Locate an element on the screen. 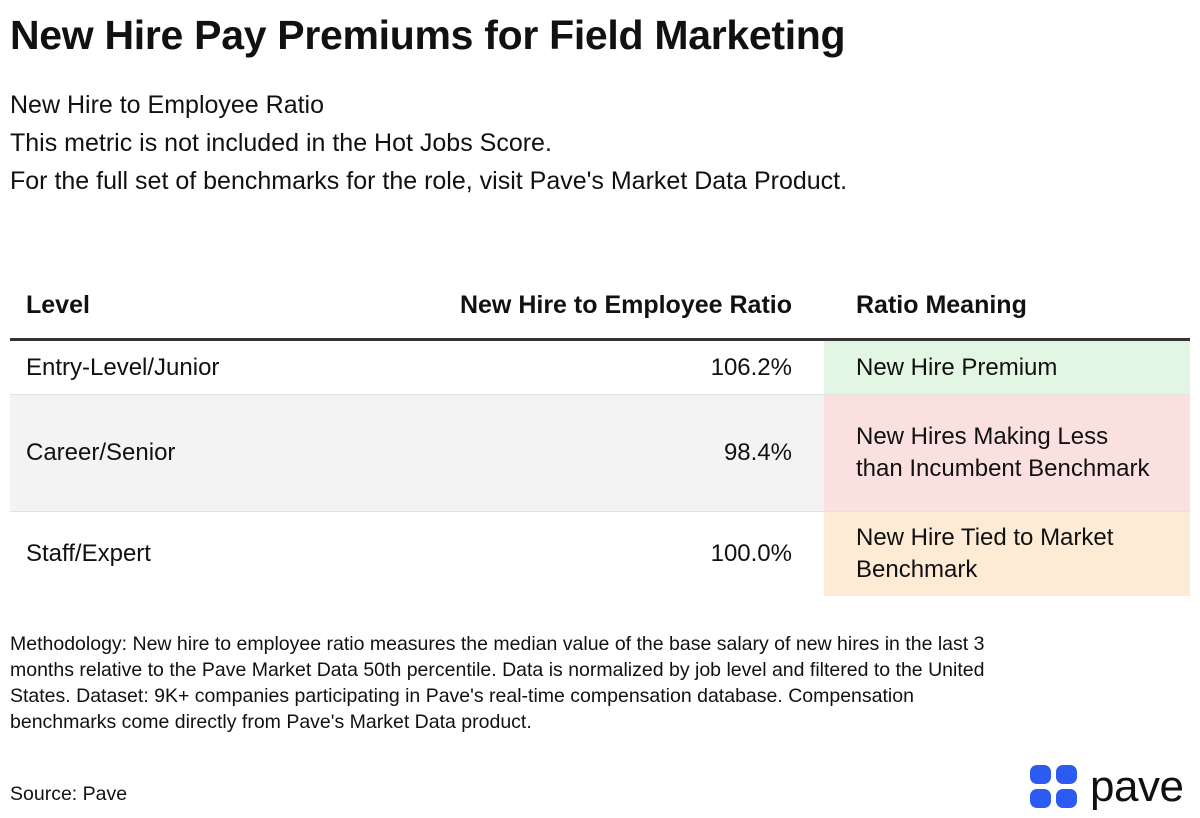  cell-ratio: 106.2% is located at coordinates (751, 367).